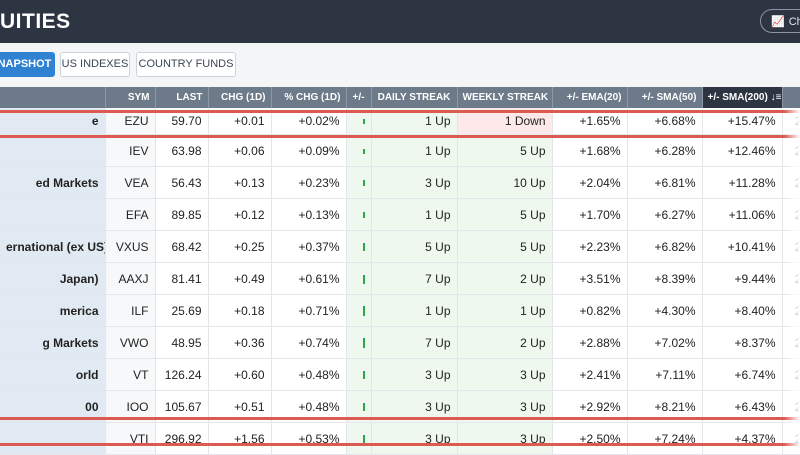 This screenshot has width=800, height=455. I want to click on cell-name: merica, so click(53, 310).